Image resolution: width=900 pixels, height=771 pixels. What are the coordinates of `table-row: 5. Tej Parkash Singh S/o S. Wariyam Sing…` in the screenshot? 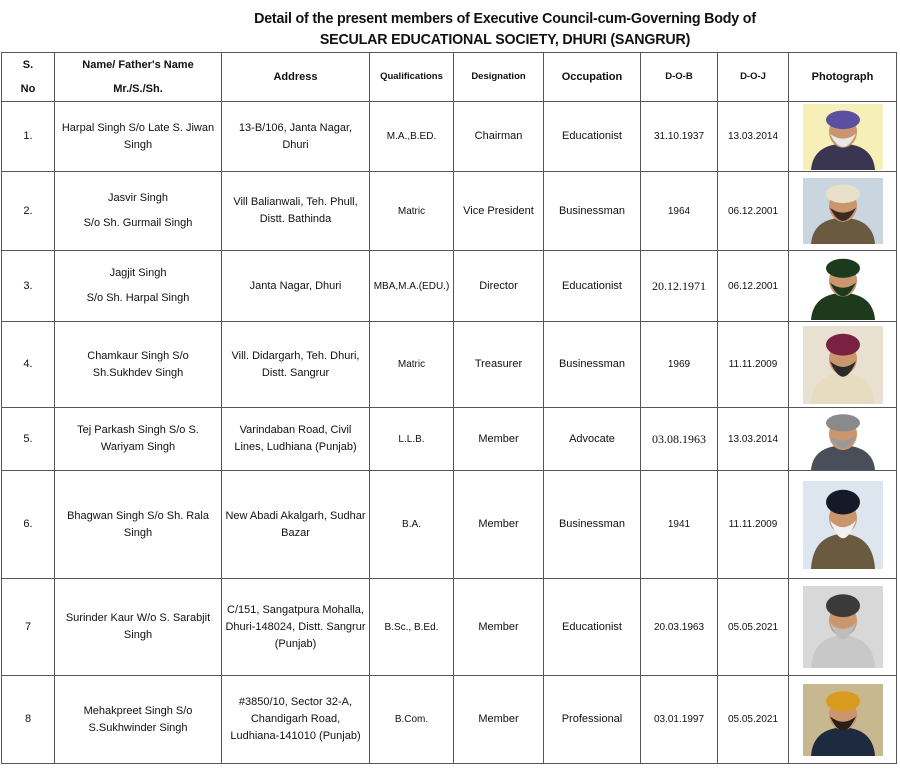 It's located at (449, 439).